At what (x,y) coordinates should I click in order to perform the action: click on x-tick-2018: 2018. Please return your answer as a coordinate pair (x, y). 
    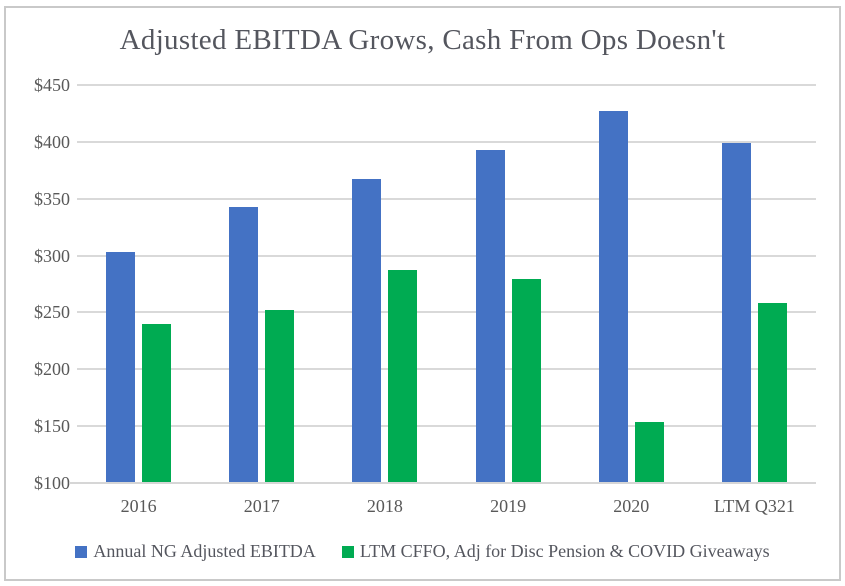
    Looking at the image, I should click on (384, 506).